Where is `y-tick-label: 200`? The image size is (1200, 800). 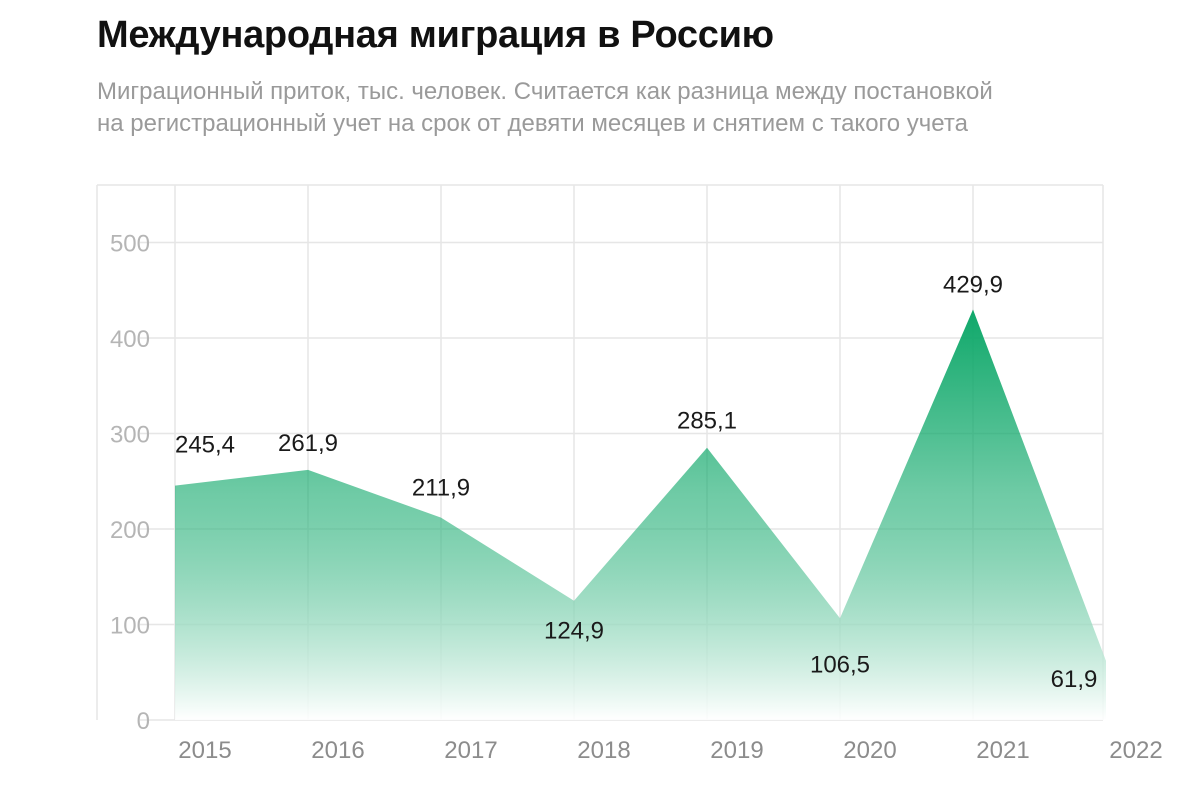
y-tick-label: 200 is located at coordinates (130, 530).